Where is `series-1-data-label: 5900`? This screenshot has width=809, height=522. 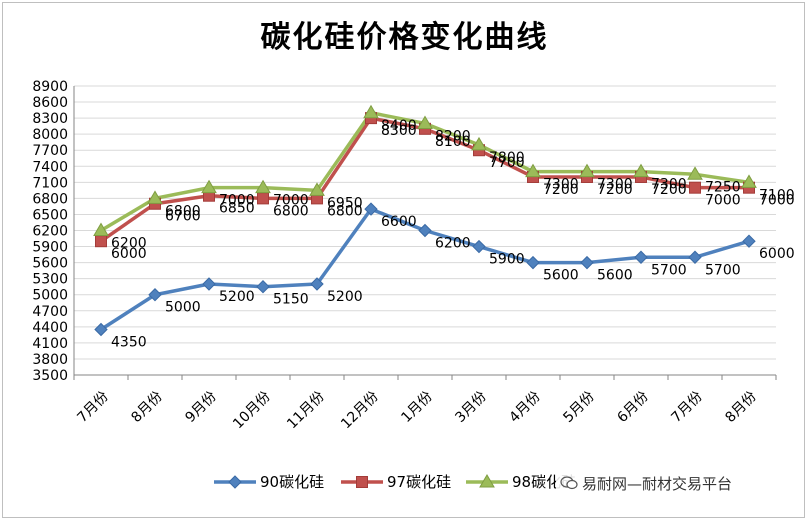 series-1-data-label: 5900 is located at coordinates (507, 260).